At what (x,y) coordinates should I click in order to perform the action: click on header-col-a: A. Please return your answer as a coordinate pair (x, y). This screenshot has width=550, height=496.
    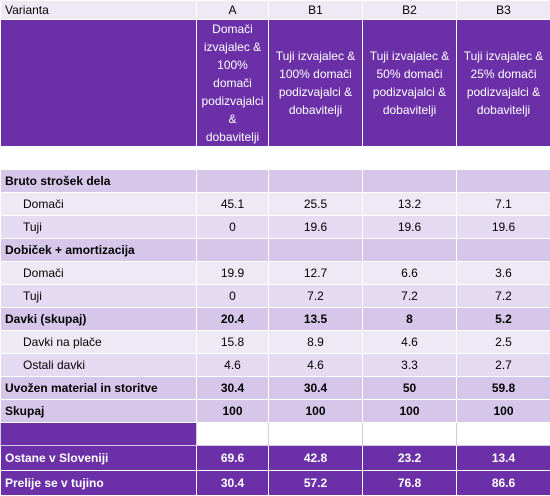
    Looking at the image, I should click on (233, 10).